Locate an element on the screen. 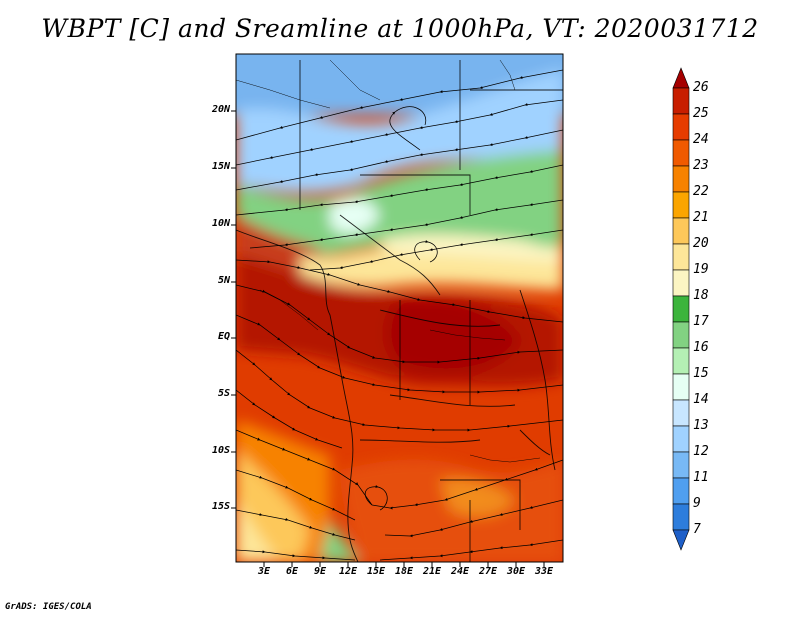 This screenshot has width=800, height=618. colorbar-label: 7 is located at coordinates (697, 529).